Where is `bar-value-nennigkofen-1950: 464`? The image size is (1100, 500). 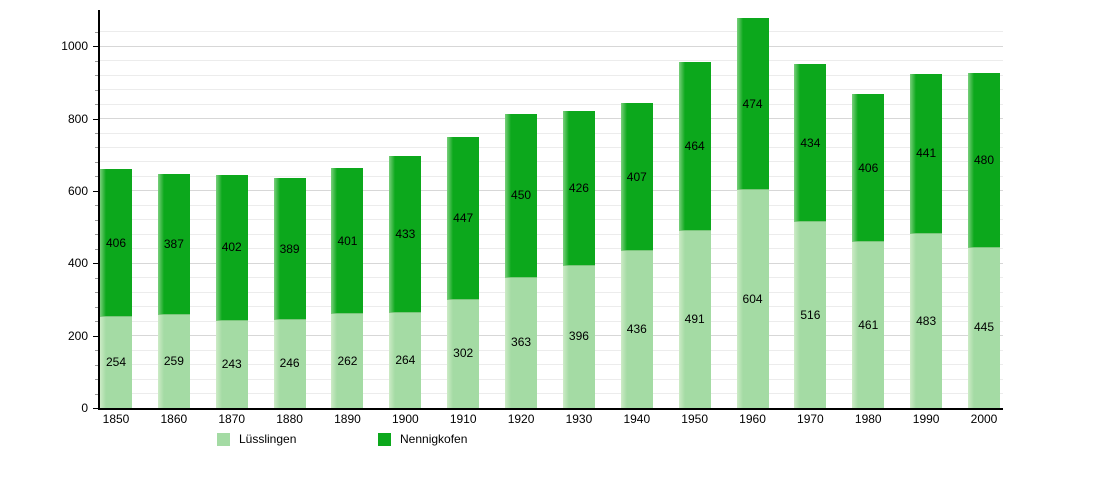 bar-value-nennigkofen-1950: 464 is located at coordinates (694, 146).